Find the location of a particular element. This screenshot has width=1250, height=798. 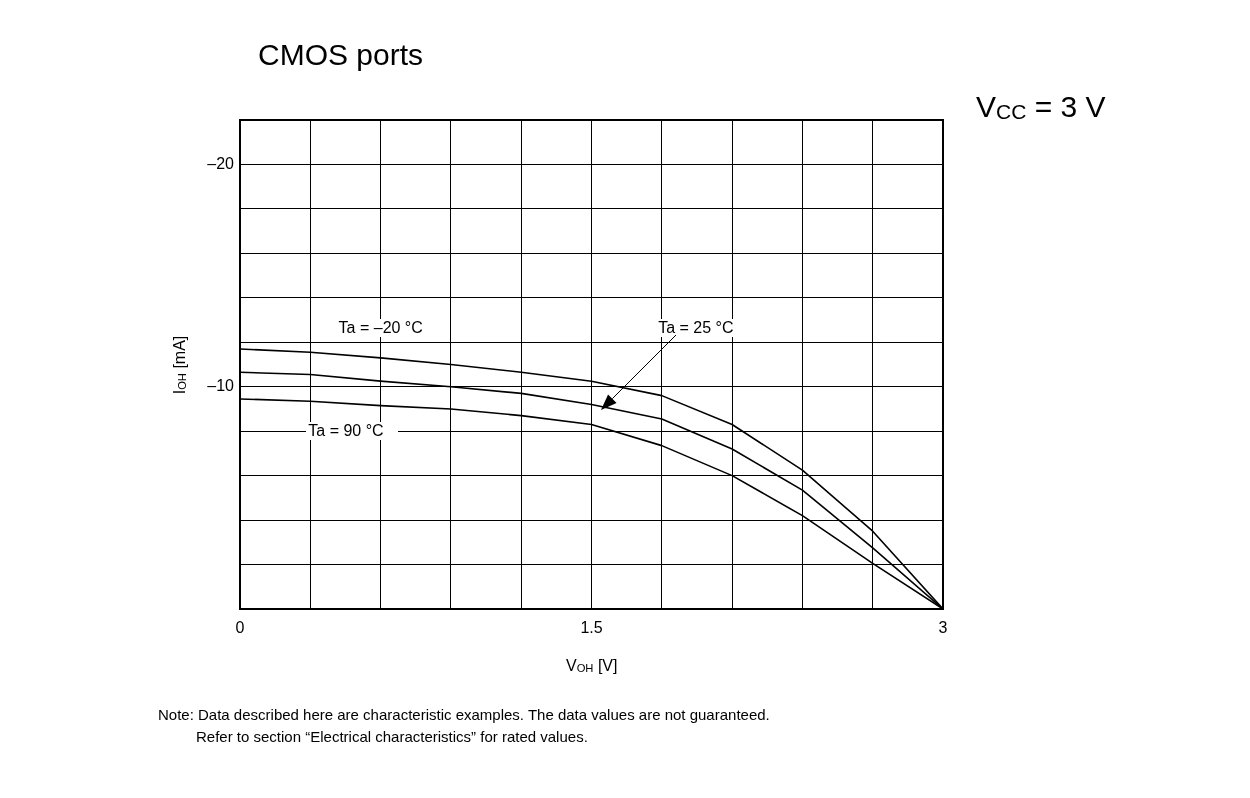

text: Note: Data described here are characteristic examples. The data values are not guaranteed. Refer to section “Electrical characteristics” for rated values. is located at coordinates (464, 726).